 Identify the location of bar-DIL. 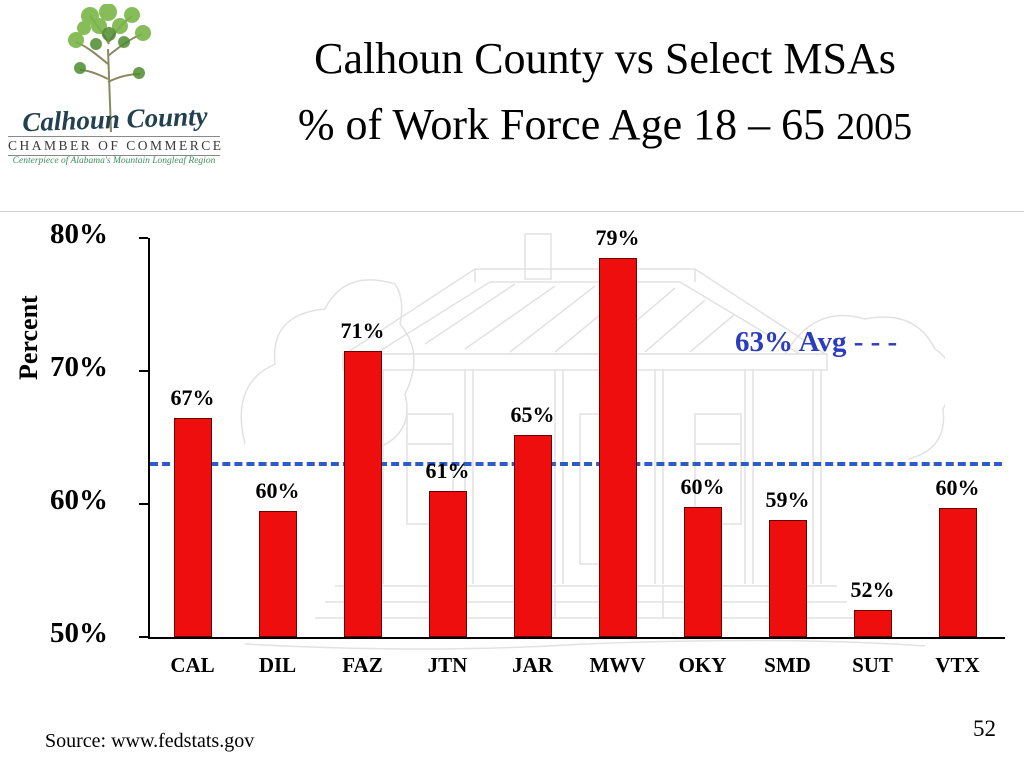
(277, 573).